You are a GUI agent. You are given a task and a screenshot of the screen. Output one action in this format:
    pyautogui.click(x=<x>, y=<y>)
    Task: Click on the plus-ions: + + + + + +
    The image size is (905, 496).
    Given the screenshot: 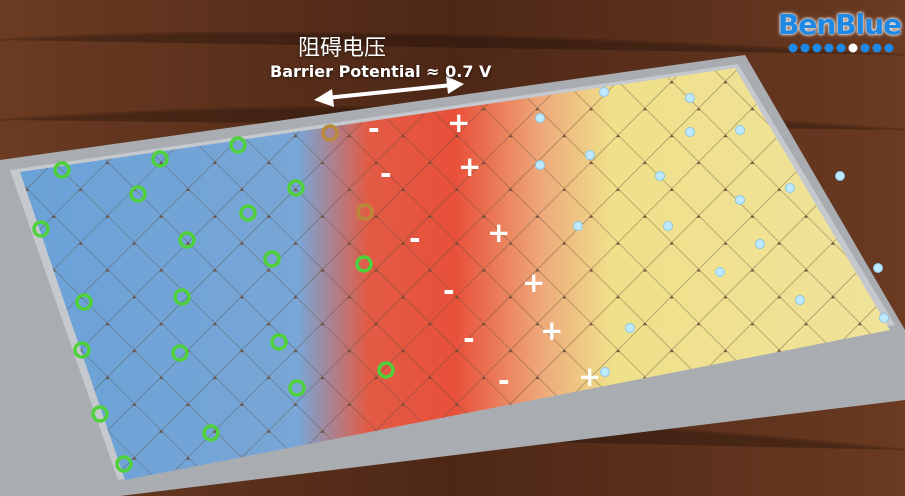 What is the action you would take?
    pyautogui.click(x=524, y=249)
    